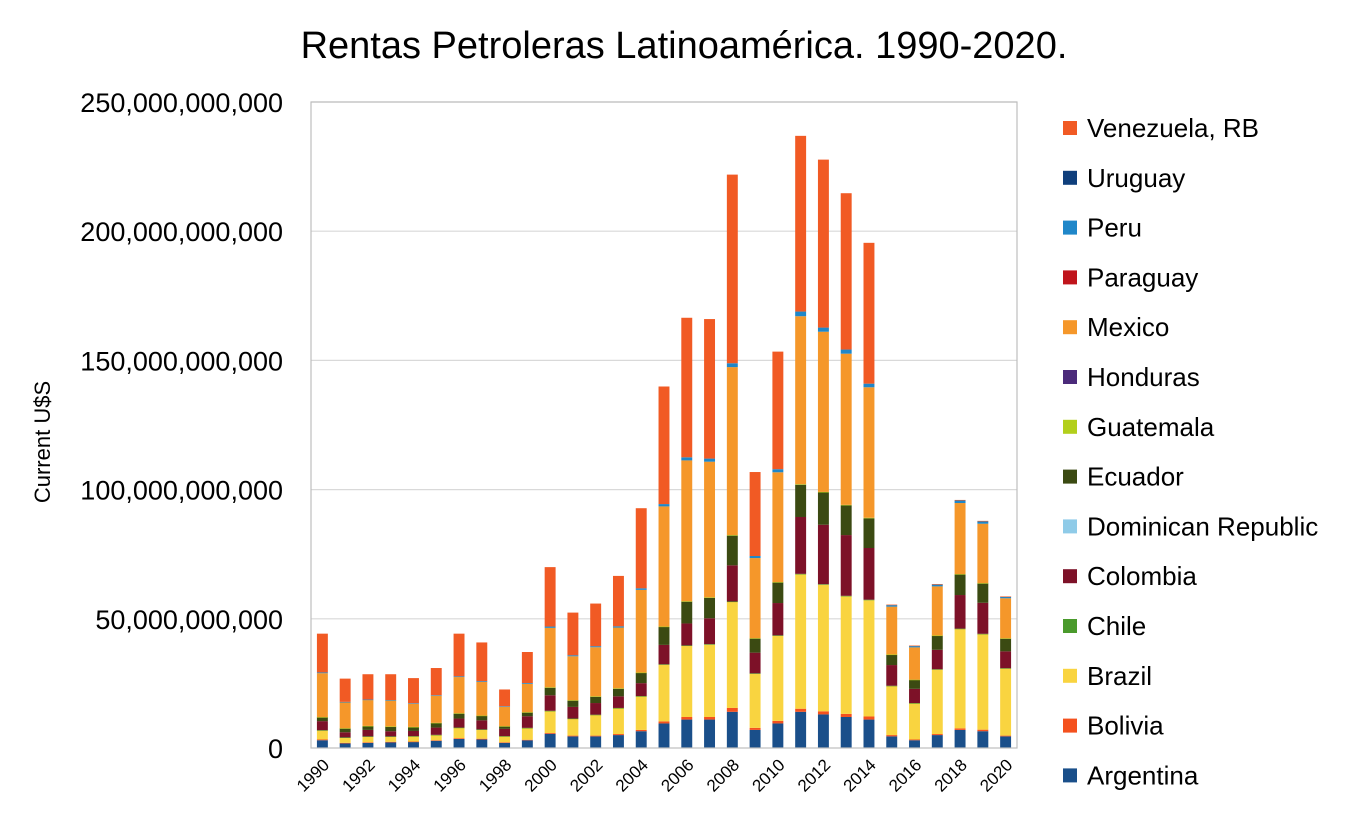  Describe the element at coordinates (710, 733) in the screenshot. I see `bar-segment-argentina-2007` at that location.